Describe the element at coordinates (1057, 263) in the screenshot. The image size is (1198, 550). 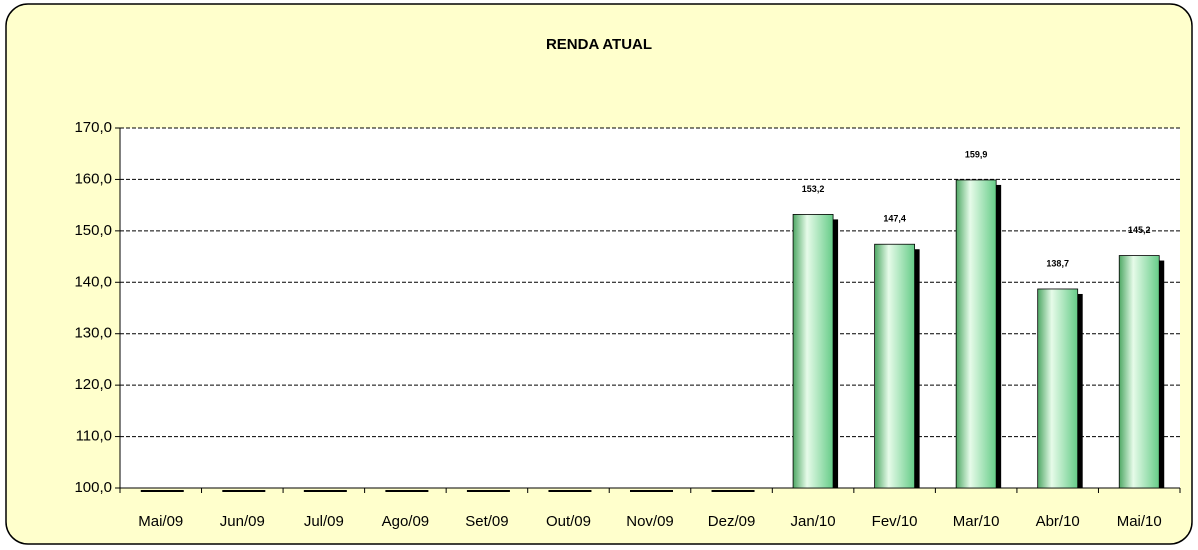
I see `data-label: 138,7` at that location.